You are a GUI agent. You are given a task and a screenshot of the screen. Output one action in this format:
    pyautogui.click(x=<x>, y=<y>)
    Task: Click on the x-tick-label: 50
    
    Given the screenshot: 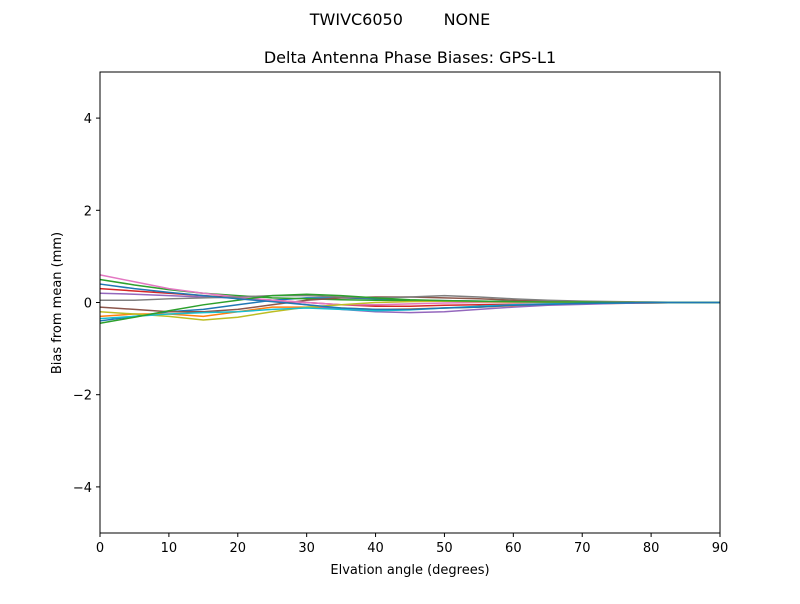 What is the action you would take?
    pyautogui.click(x=444, y=548)
    